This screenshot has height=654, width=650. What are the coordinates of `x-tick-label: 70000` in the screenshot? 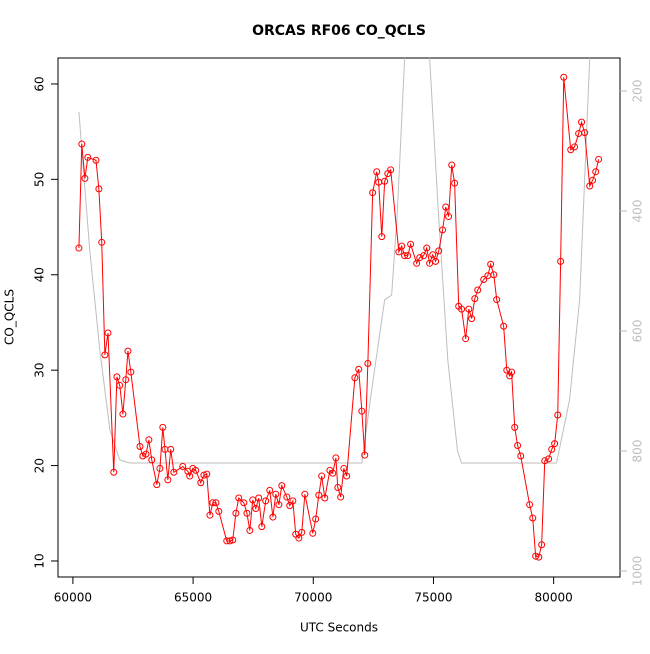 It's located at (313, 598).